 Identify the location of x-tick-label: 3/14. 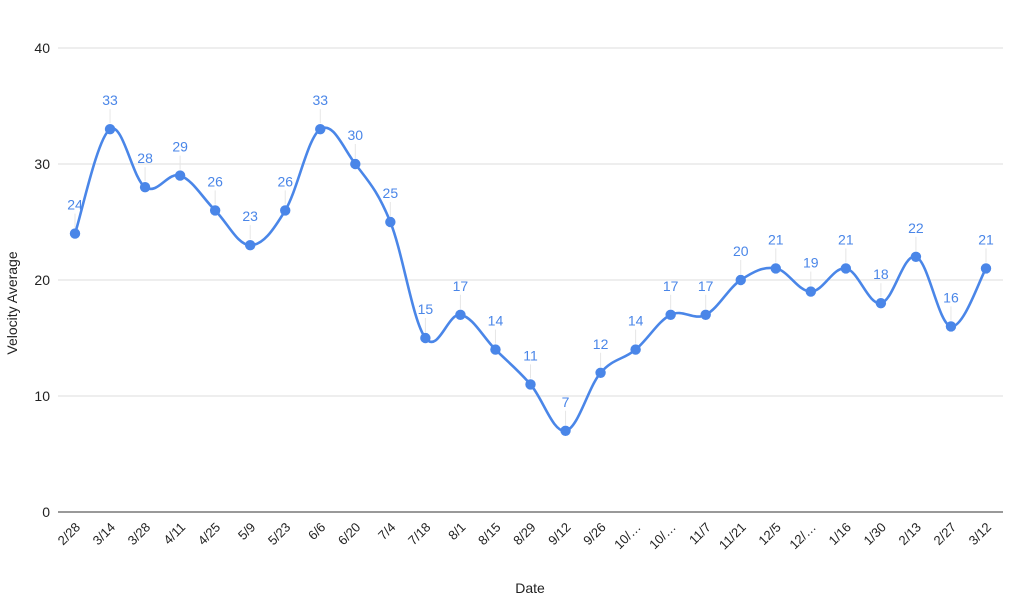
(104, 534).